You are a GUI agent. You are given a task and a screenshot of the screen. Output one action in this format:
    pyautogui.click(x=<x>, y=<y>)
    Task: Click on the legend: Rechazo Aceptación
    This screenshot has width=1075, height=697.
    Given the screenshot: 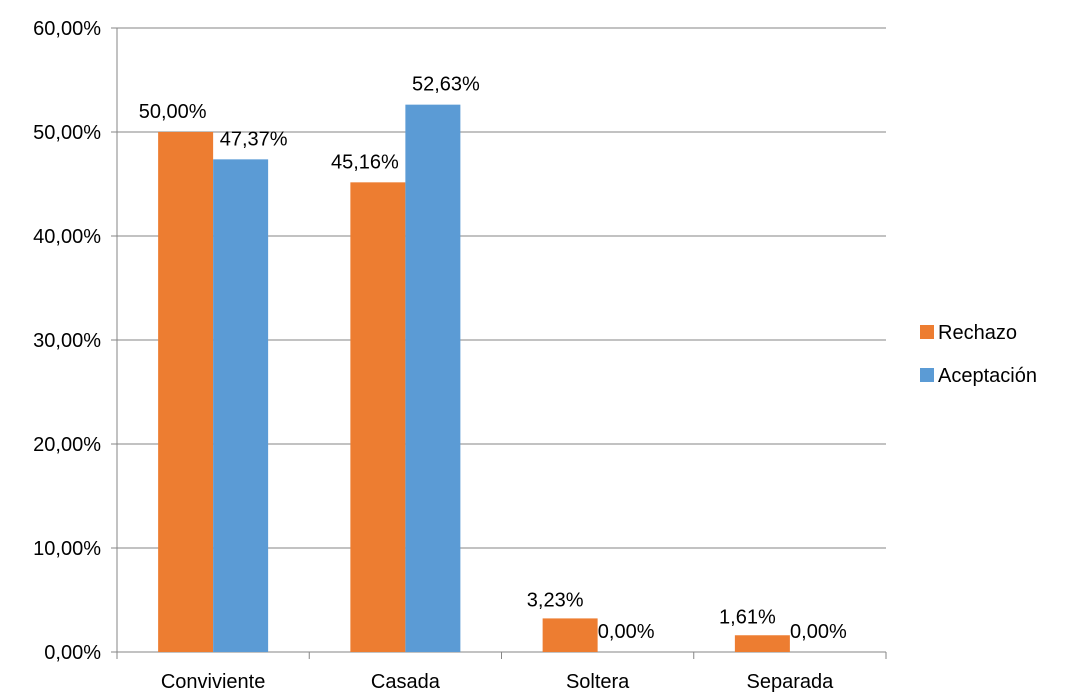 What is the action you would take?
    pyautogui.click(x=978, y=354)
    